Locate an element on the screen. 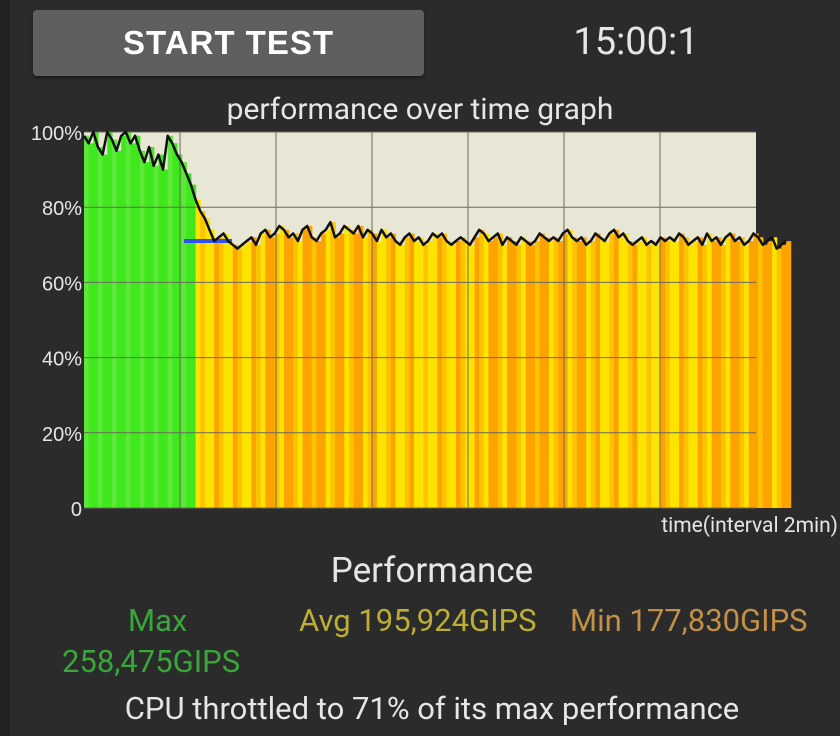 Image resolution: width=840 pixels, height=736 pixels. y-tick-label: 60% is located at coordinates (62, 284).